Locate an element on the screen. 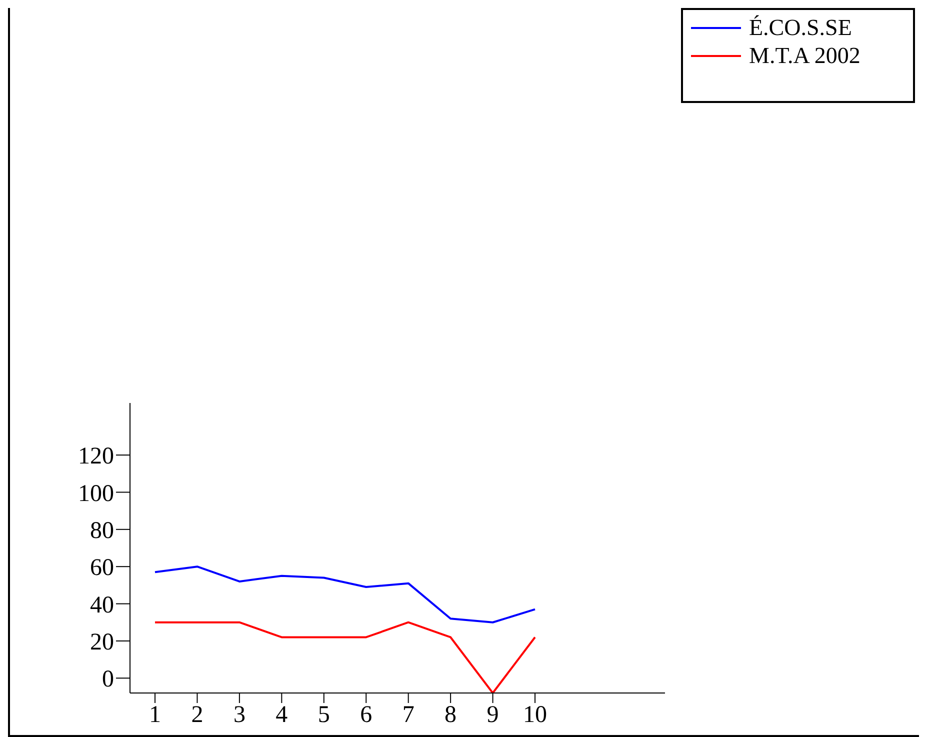 The width and height of the screenshot is (925, 737). x-tick-label: 9 is located at coordinates (492, 715).